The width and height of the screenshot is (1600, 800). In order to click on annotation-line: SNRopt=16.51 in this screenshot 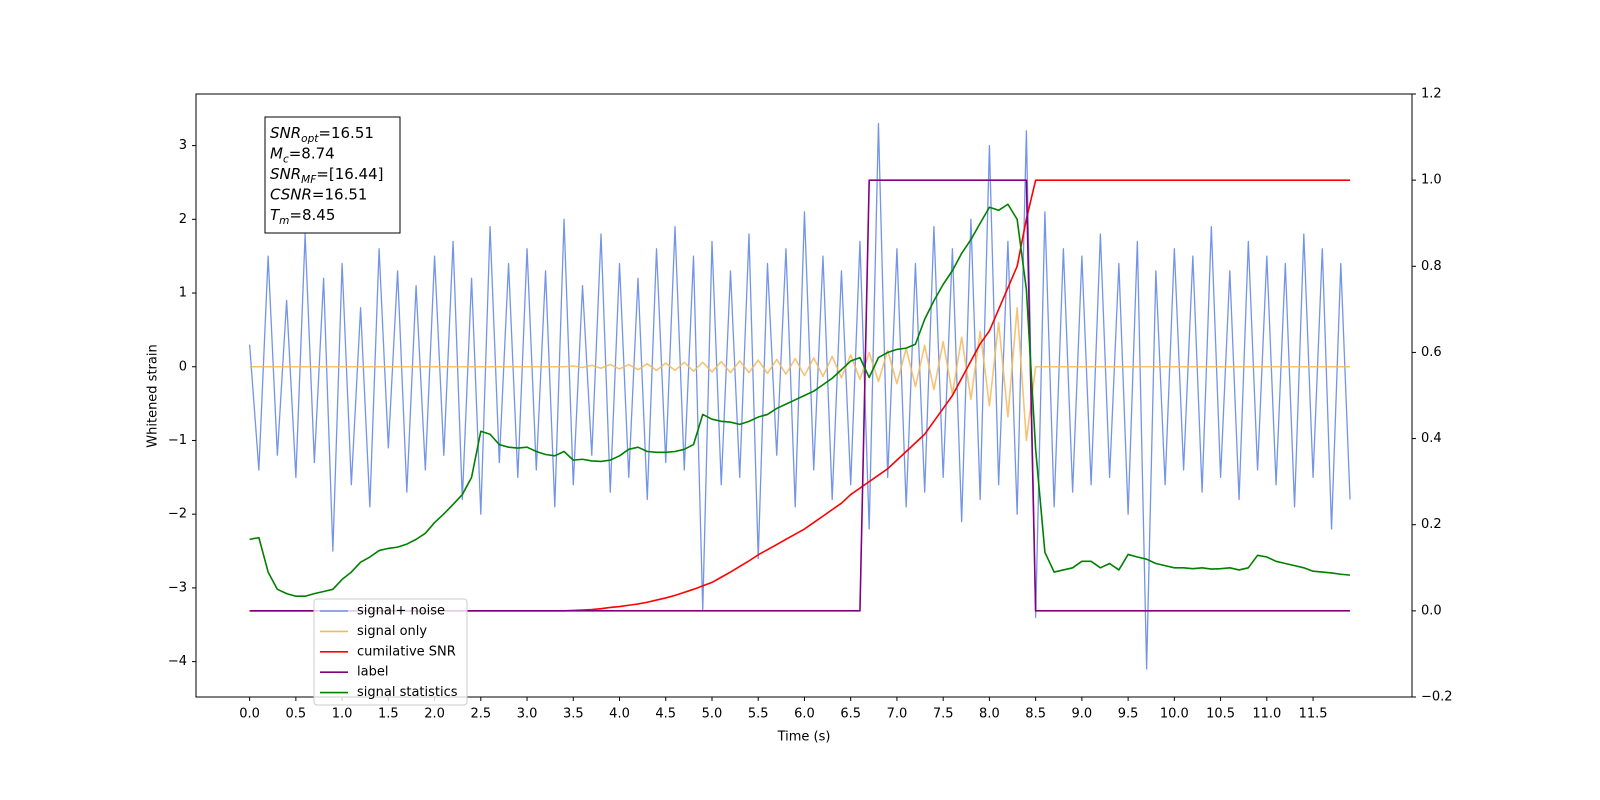, I will do `click(322, 134)`.